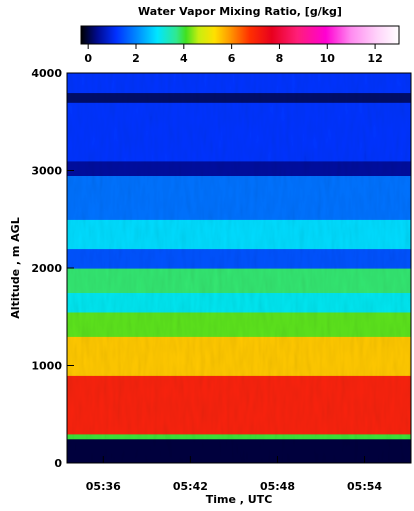 The width and height of the screenshot is (414, 511). What do you see at coordinates (136, 58) in the screenshot?
I see `colorbar-tick-label: 2` at bounding box center [136, 58].